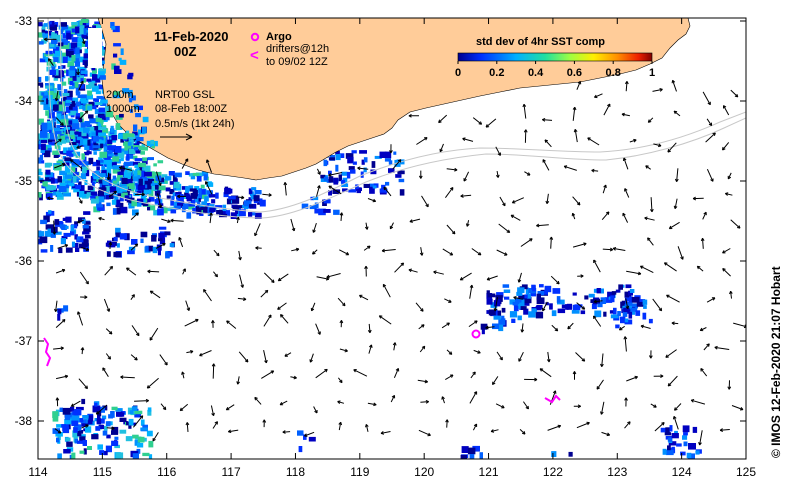  Describe the element at coordinates (231, 472) in the screenshot. I see `lon-tick-label: 117` at that location.